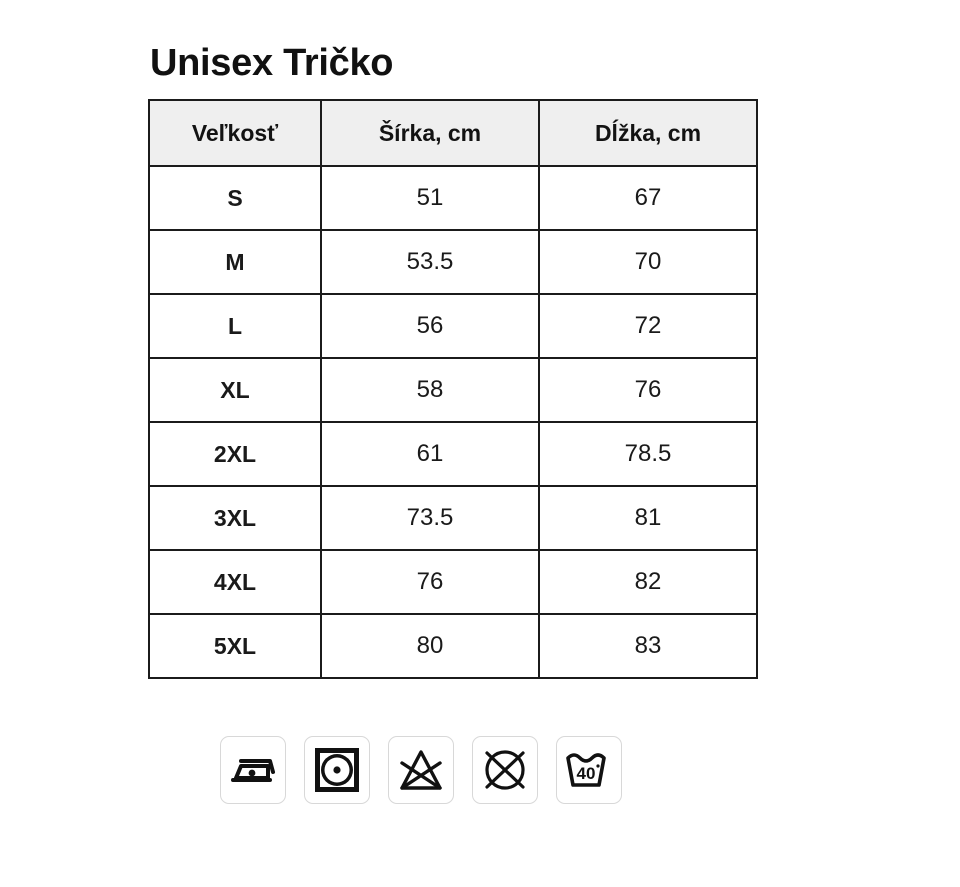 This screenshot has width=960, height=887. I want to click on size-table-head: Veľkosť Šírka, cm Dĺžka, cm, so click(453, 133).